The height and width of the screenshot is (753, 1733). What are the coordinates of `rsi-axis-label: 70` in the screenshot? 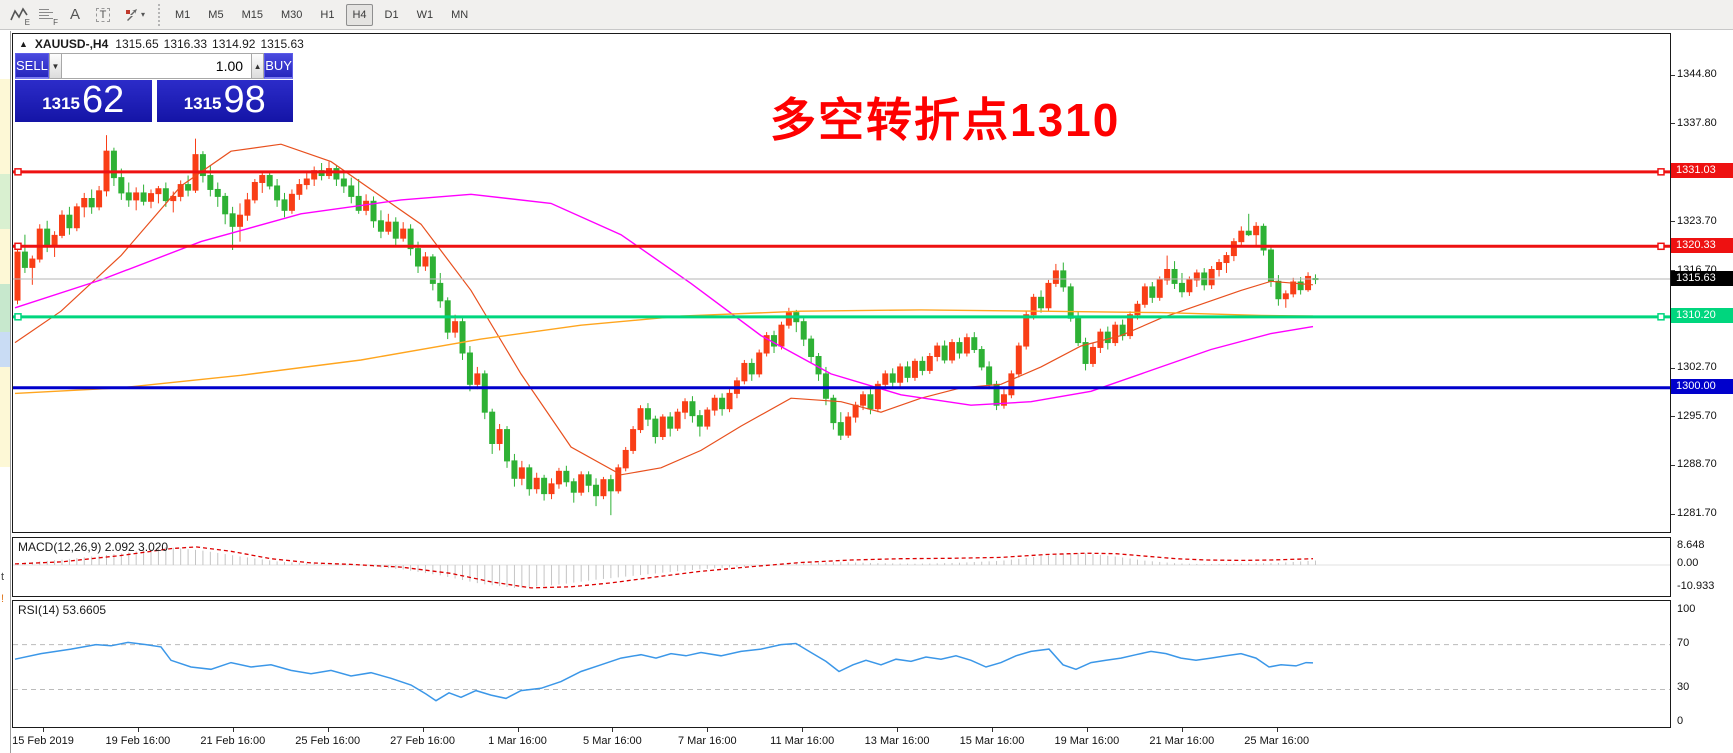 It's located at (1683, 642).